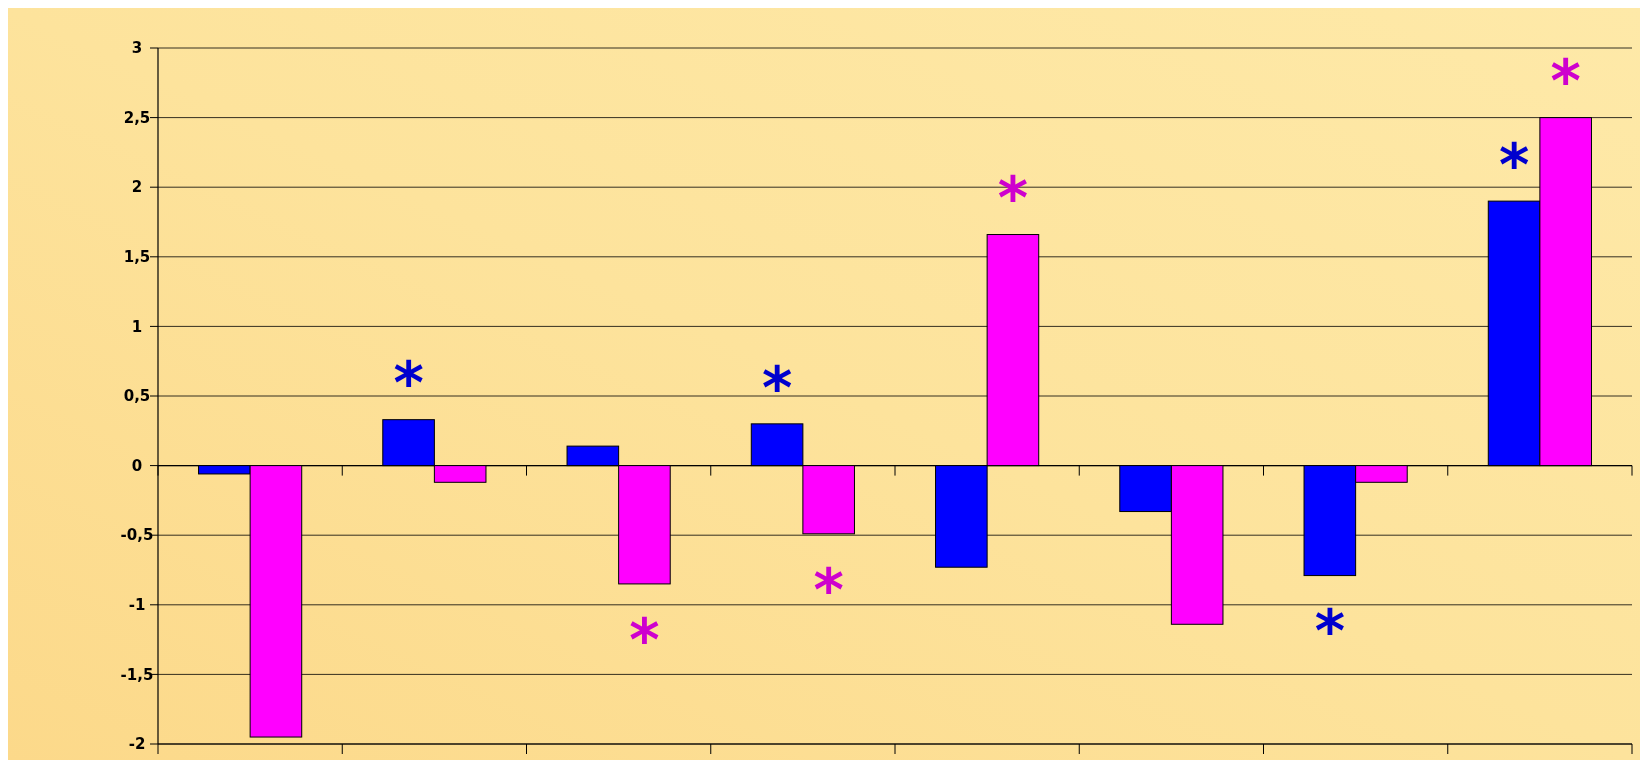 This screenshot has height=768, width=1648. Describe the element at coordinates (137, 535) in the screenshot. I see `y-tick-label: -0,5` at that location.